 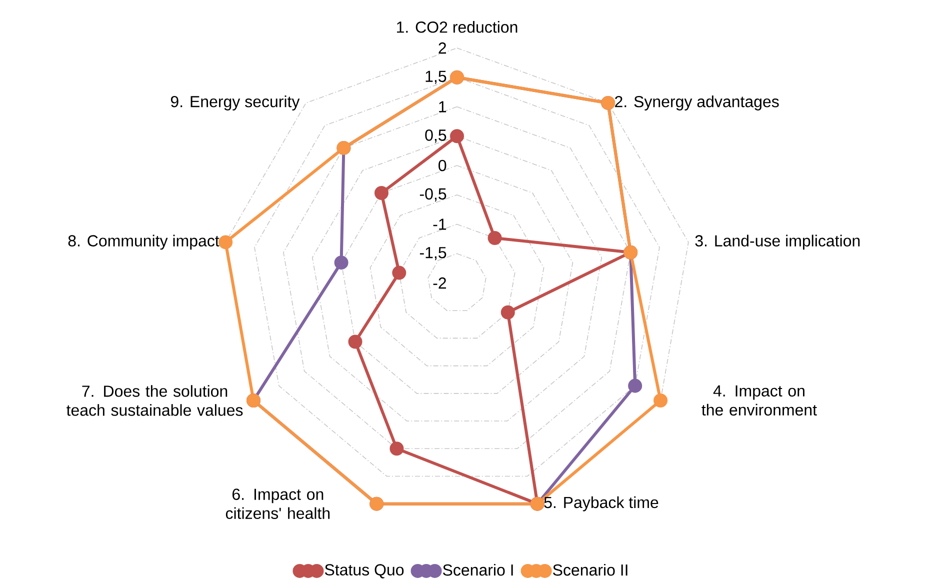 What do you see at coordinates (777, 242) in the screenshot?
I see `spoke-label: 3. Land-use implication` at bounding box center [777, 242].